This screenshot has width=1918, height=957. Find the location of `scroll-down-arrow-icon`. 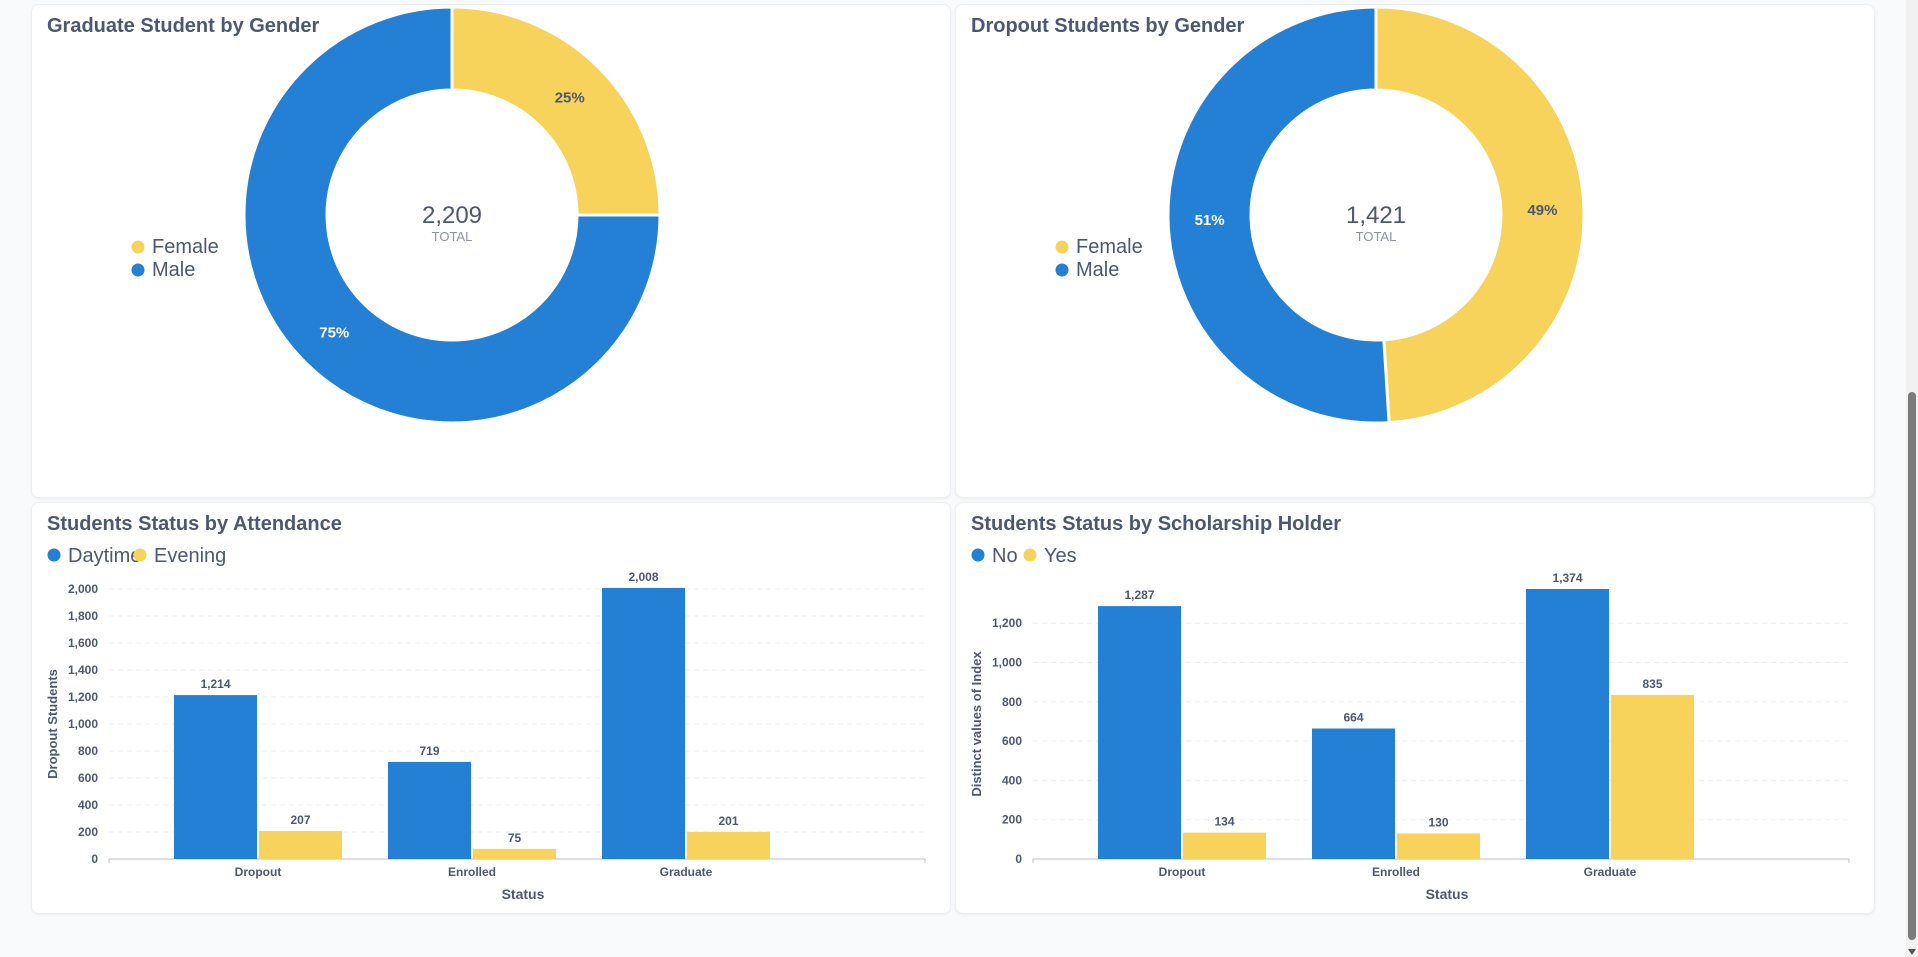

scroll-down-arrow-icon is located at coordinates (1912, 952).